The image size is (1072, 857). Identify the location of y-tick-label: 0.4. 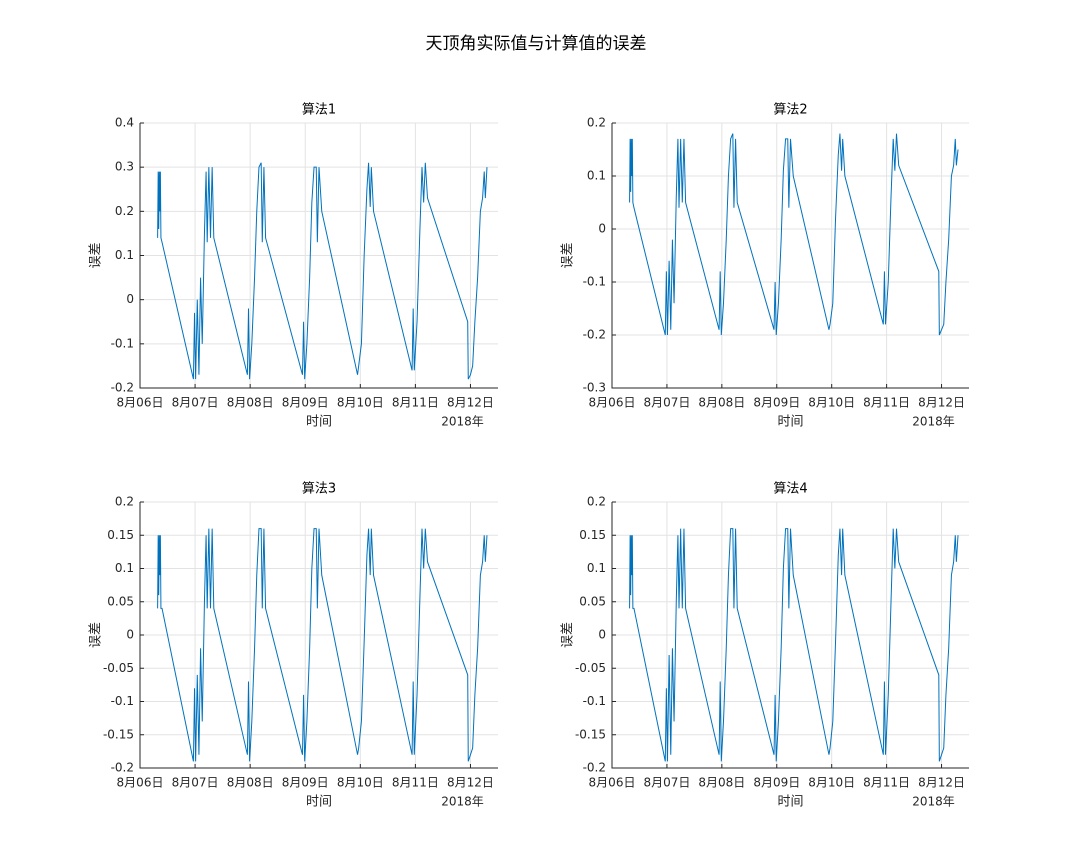
(124, 123).